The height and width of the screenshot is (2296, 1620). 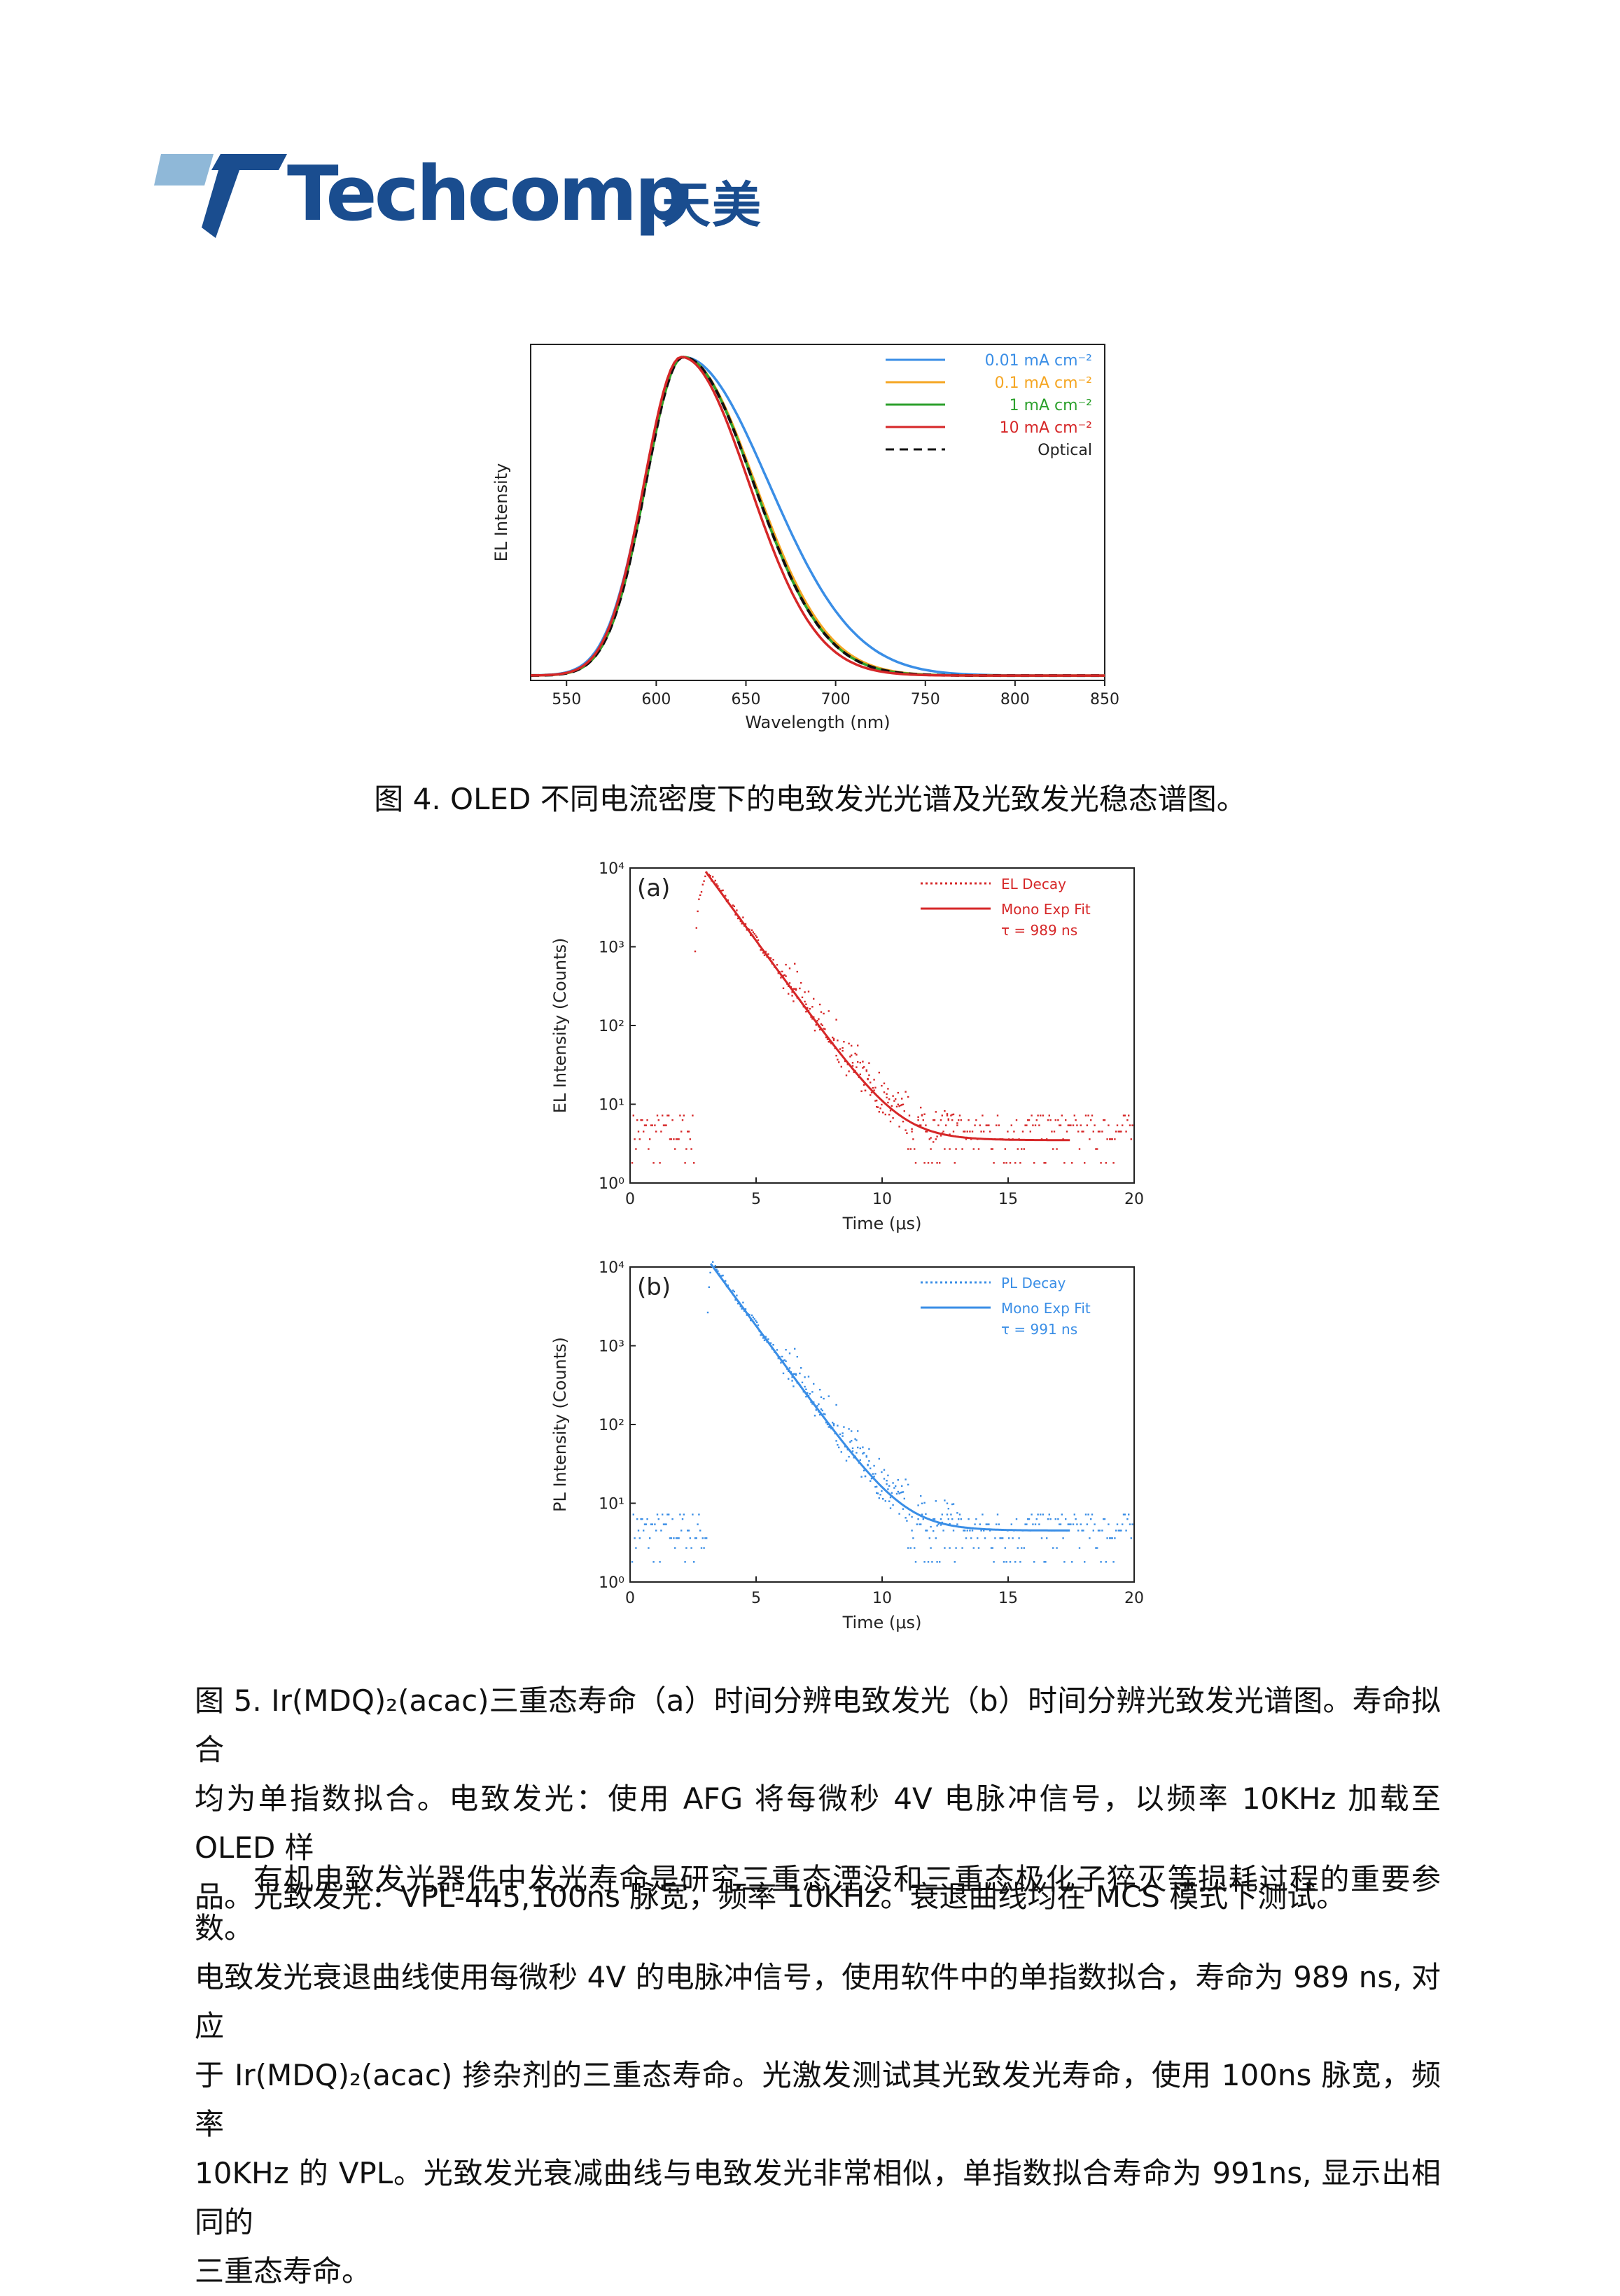 What do you see at coordinates (1043, 383) in the screenshot?
I see `legend-entry: 0.1 mA cm⁻²` at bounding box center [1043, 383].